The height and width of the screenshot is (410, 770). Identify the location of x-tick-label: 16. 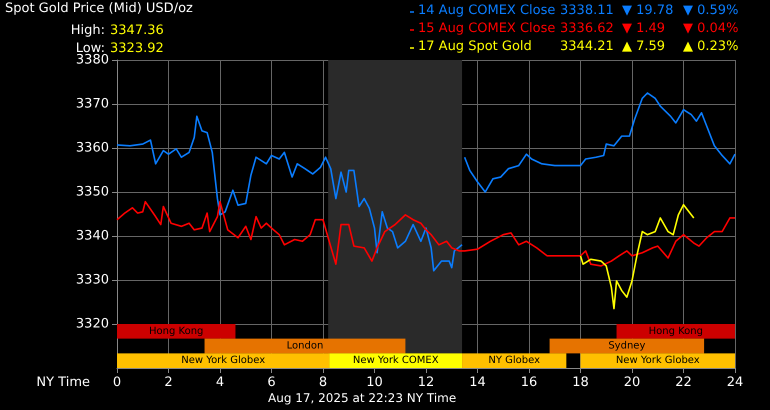
(529, 382).